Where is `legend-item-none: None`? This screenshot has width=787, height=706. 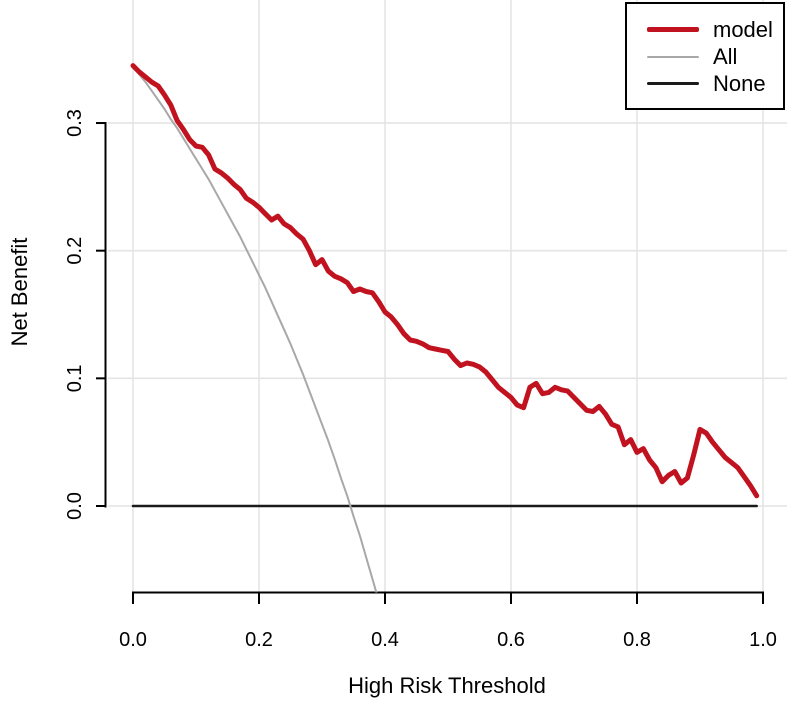
legend-item-none: None is located at coordinates (715, 83).